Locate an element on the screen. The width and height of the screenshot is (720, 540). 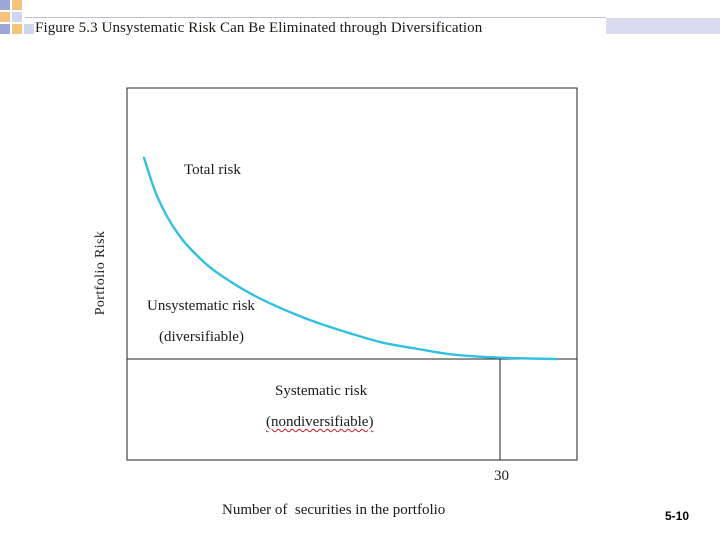
header-rule is located at coordinates (315, 17).